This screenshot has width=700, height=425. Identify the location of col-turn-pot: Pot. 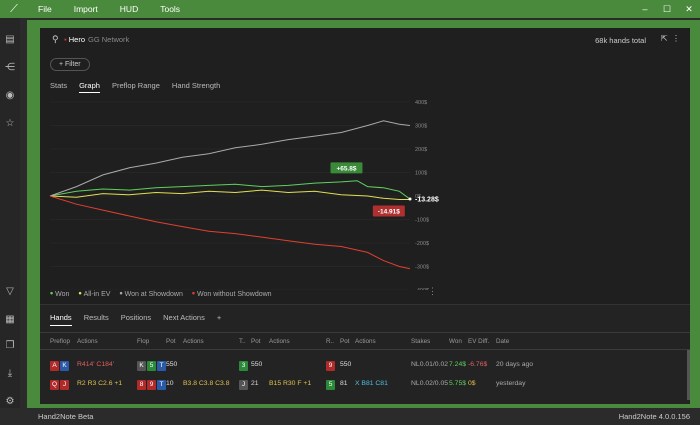
(256, 341).